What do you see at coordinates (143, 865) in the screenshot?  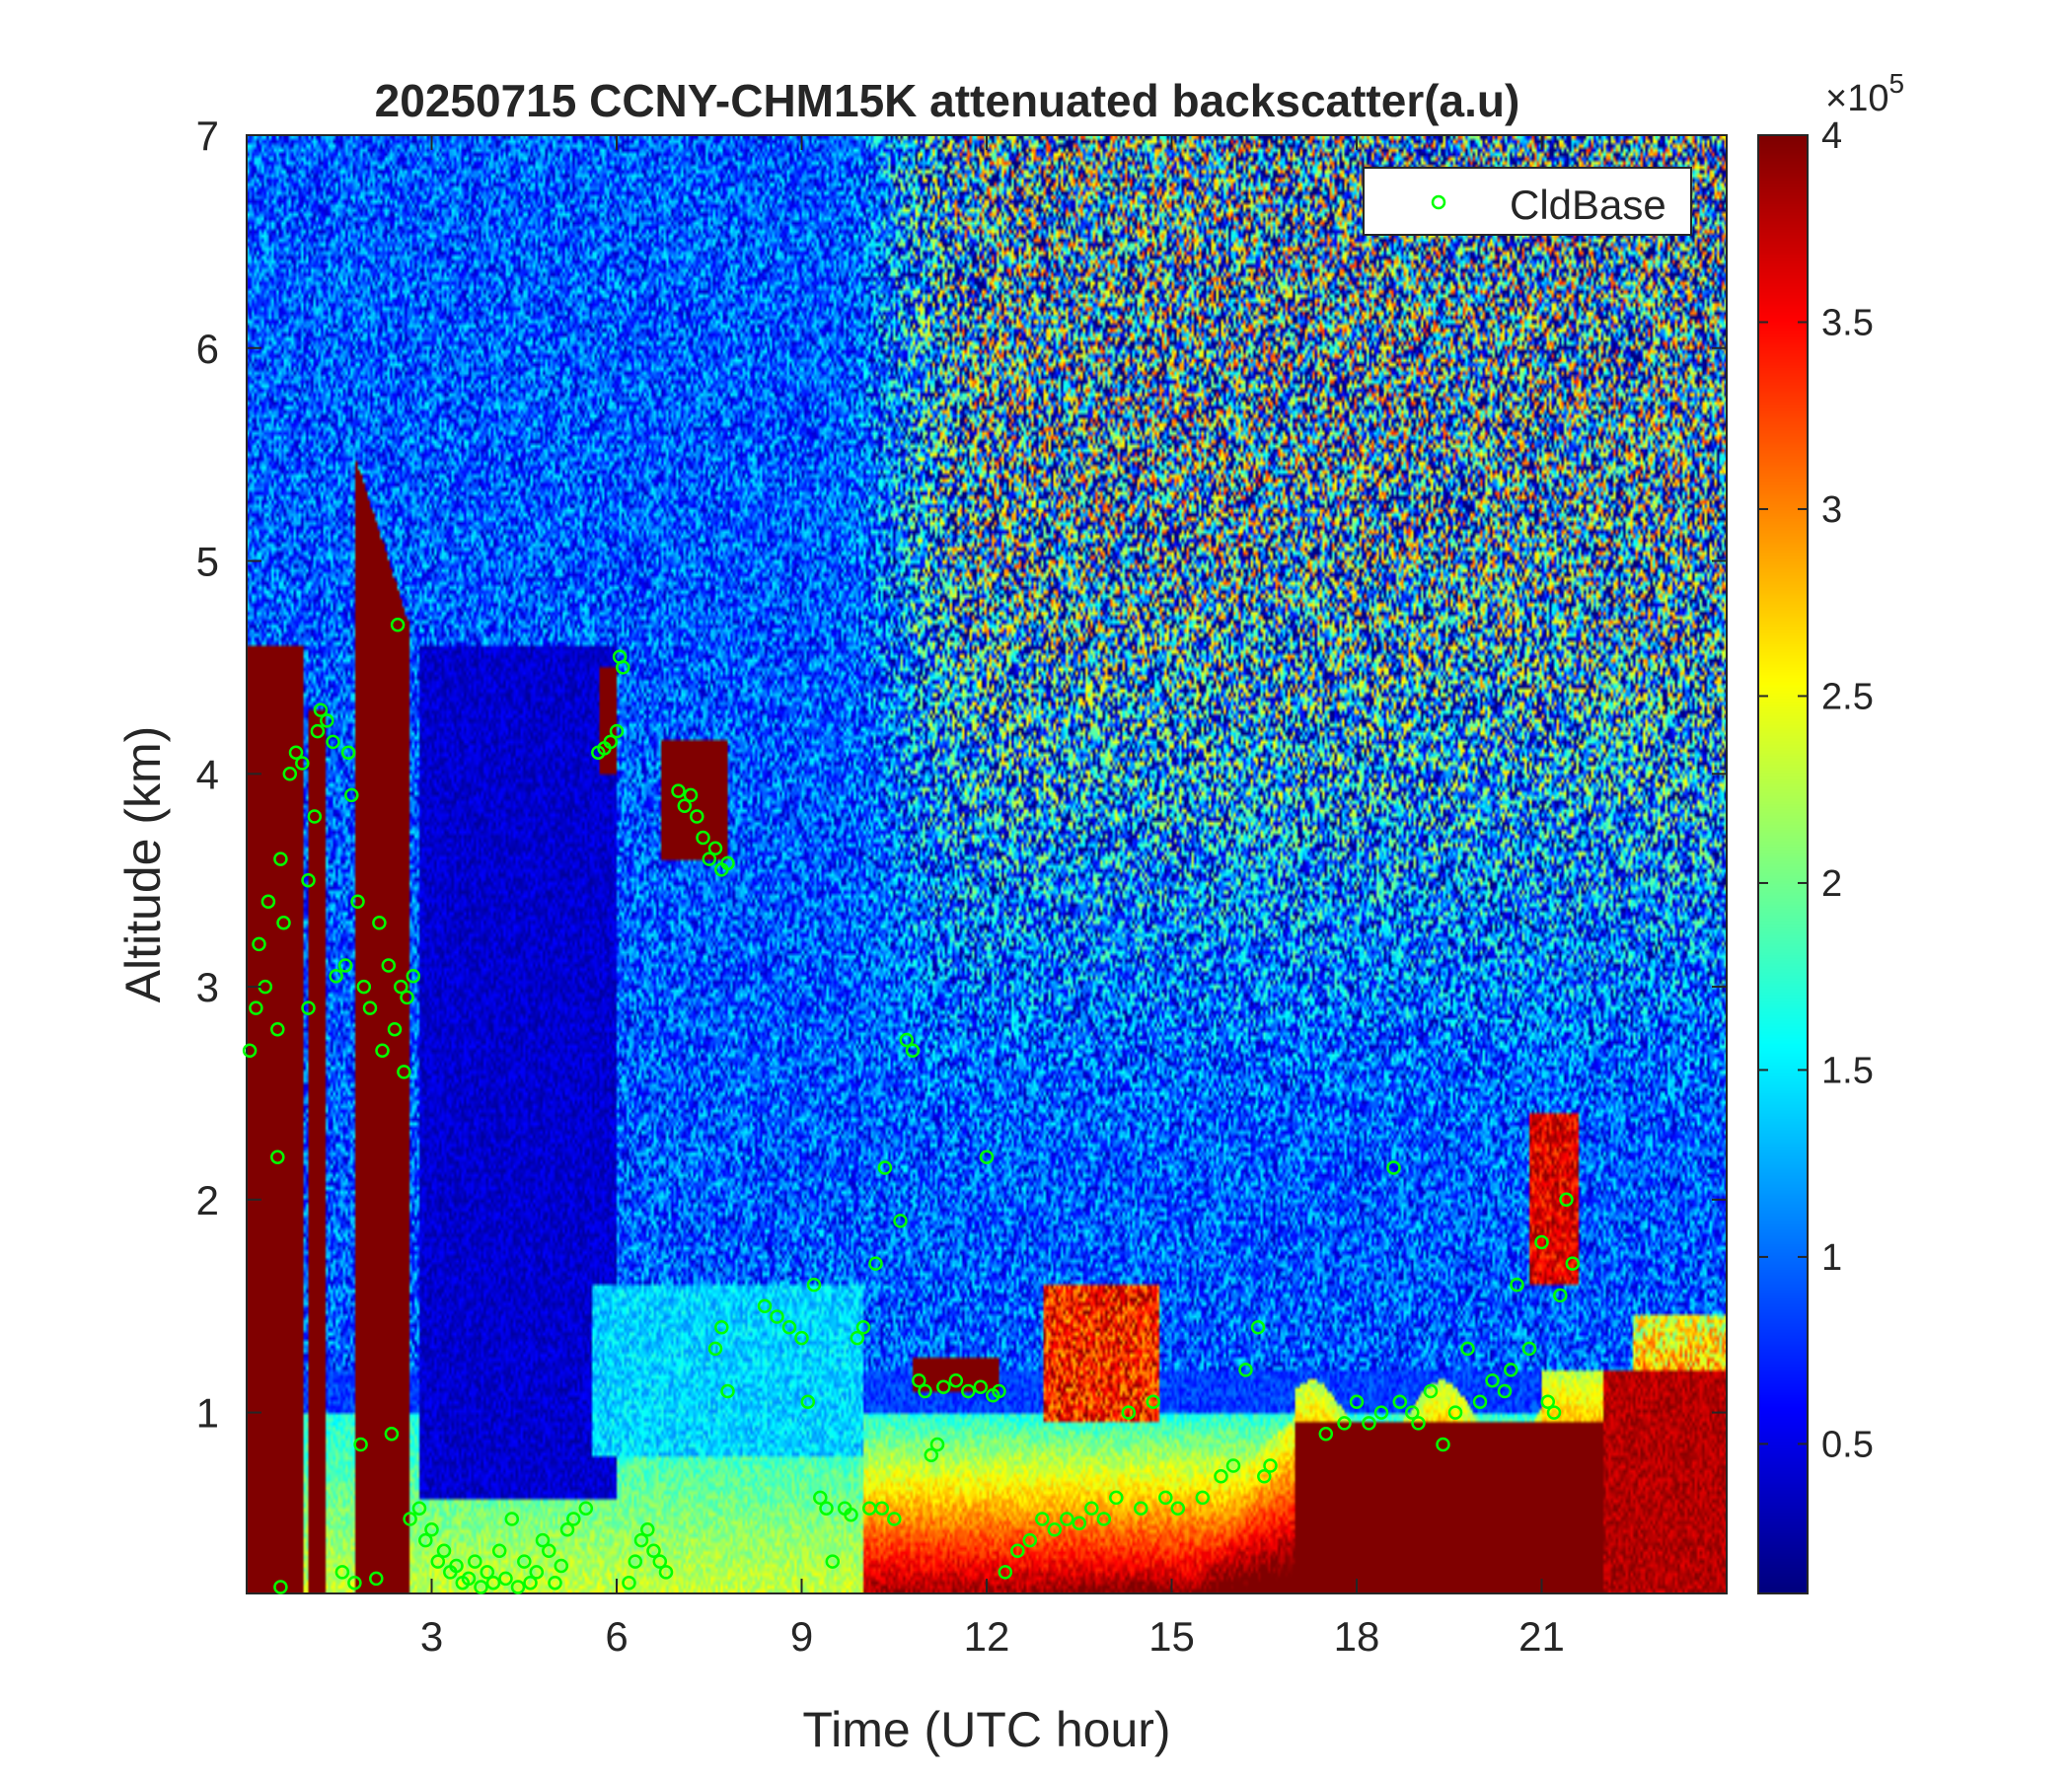 I see `y-axis-label: Altitude (km)` at bounding box center [143, 865].